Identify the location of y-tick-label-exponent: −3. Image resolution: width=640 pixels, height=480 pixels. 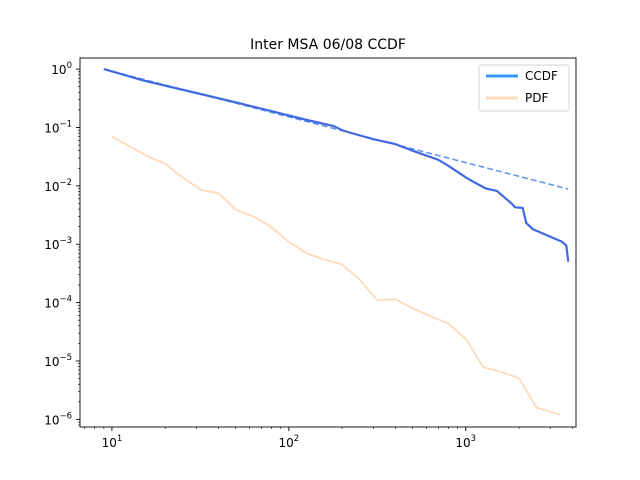
(65, 241).